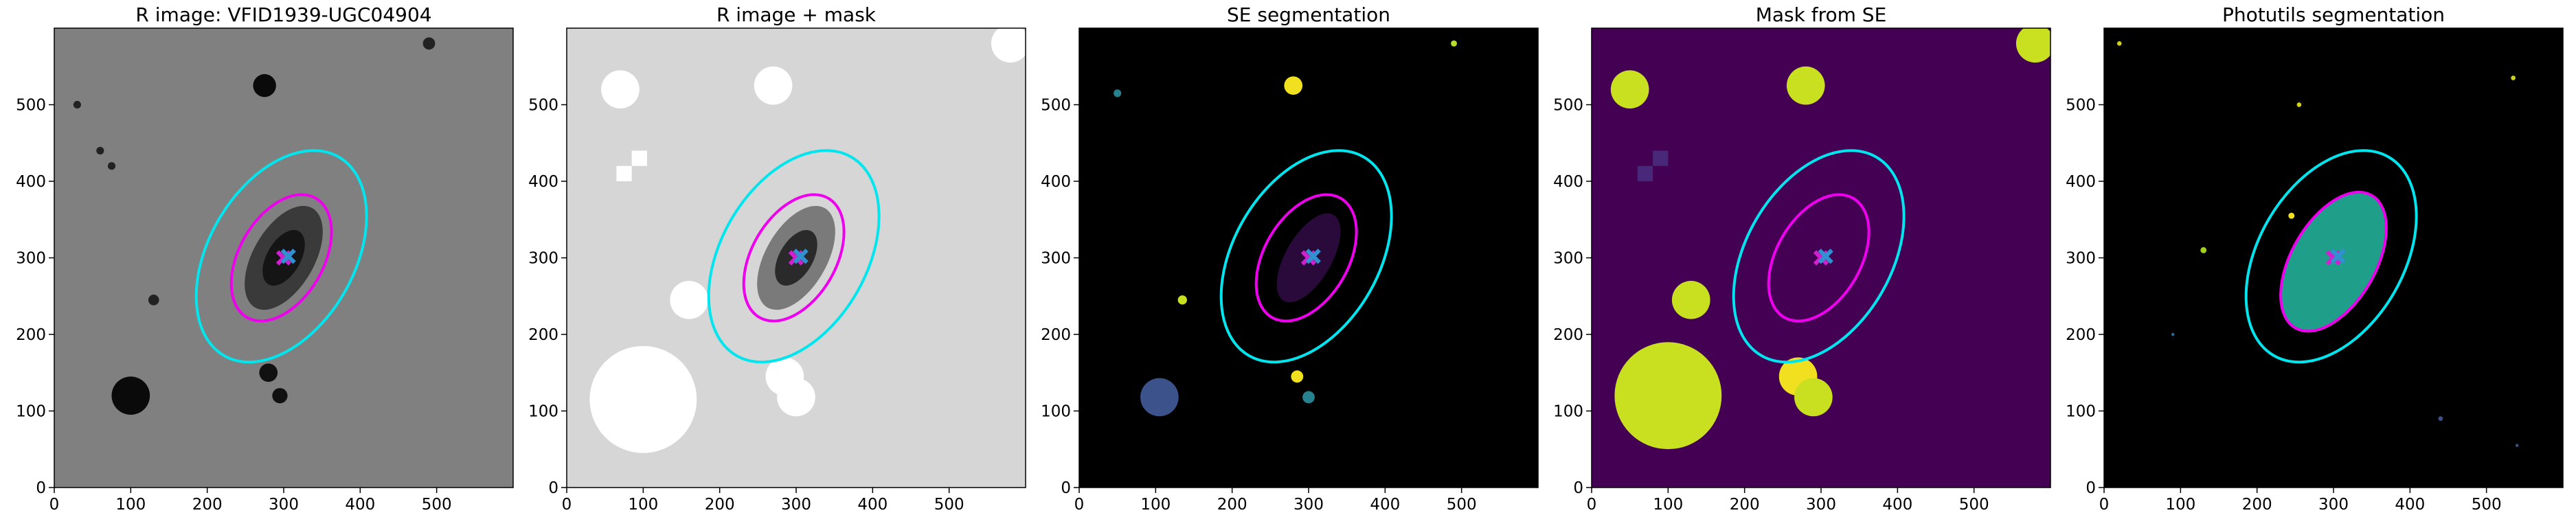  I want to click on panel-title: Mask from SE, so click(1821, 14).